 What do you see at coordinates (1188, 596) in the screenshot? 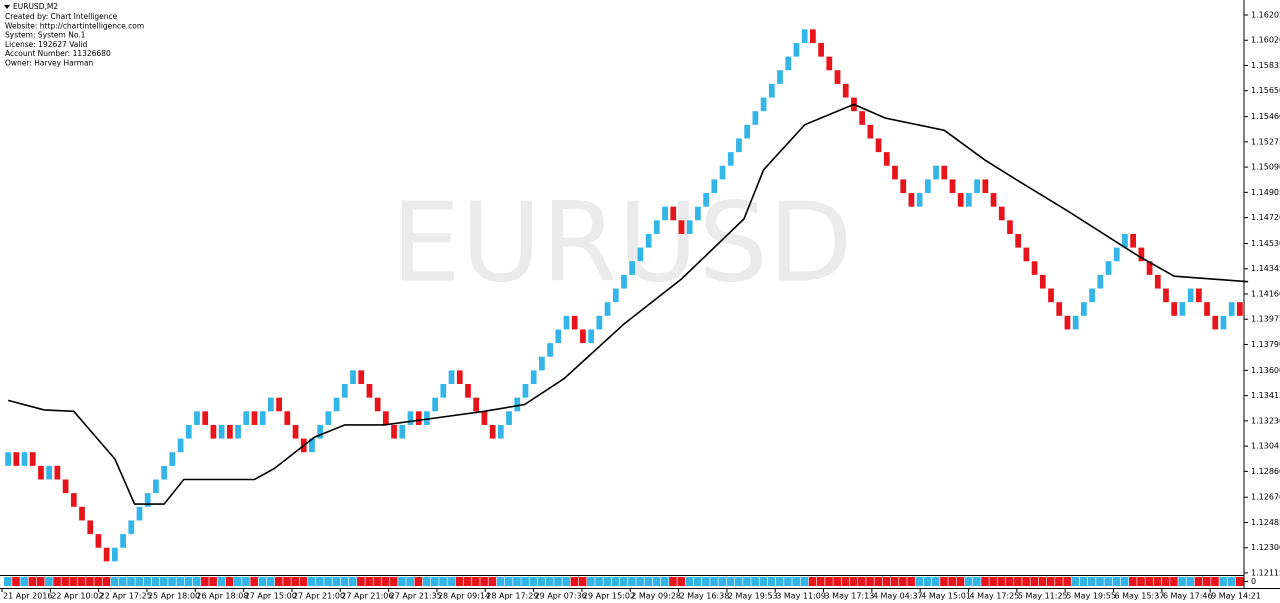
I see `x-tick-label: 6 May 17:46` at bounding box center [1188, 596].